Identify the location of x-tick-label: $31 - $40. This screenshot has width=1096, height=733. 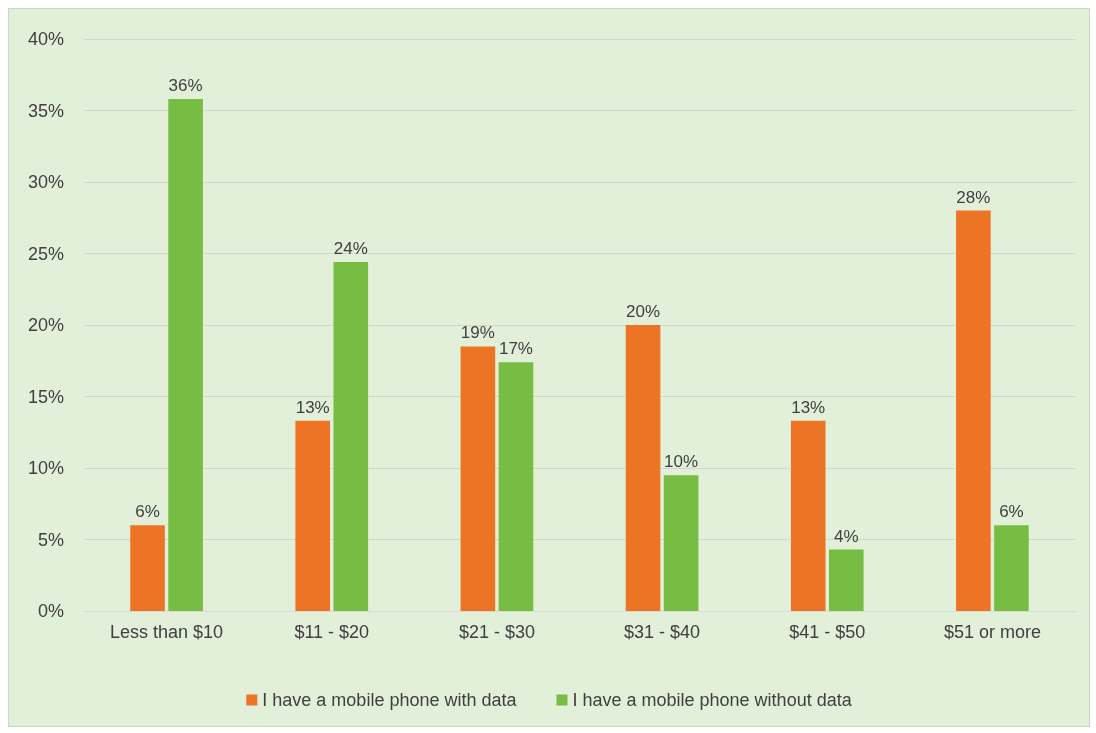
(662, 632).